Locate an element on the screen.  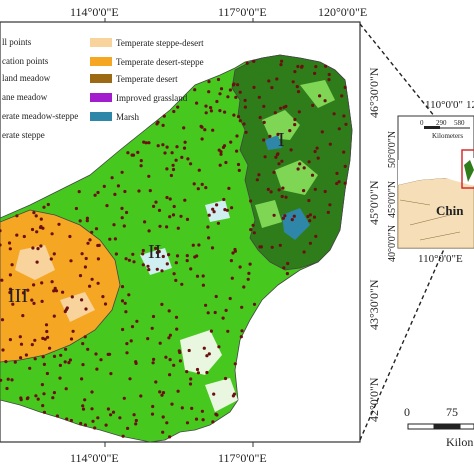
legend-item-label: land meadow is located at coordinates (26, 78).